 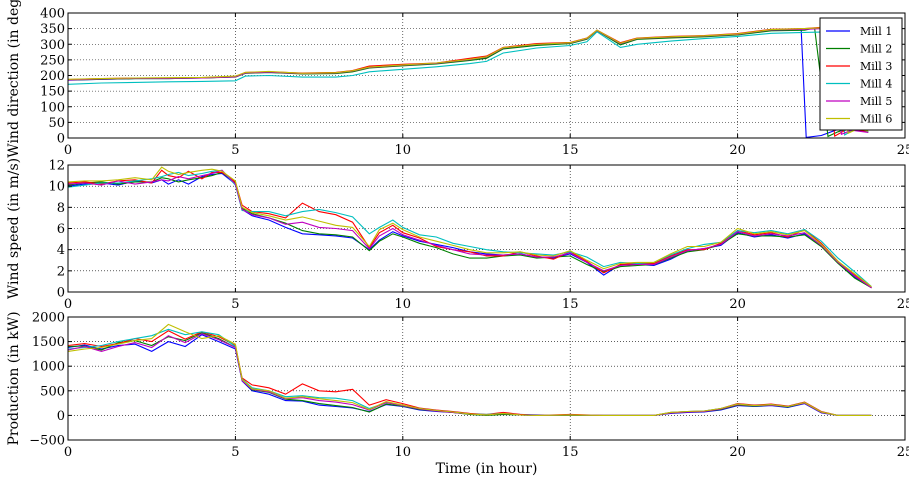 What do you see at coordinates (52, 391) in the screenshot?
I see `y-tick-label: 500` at bounding box center [52, 391].